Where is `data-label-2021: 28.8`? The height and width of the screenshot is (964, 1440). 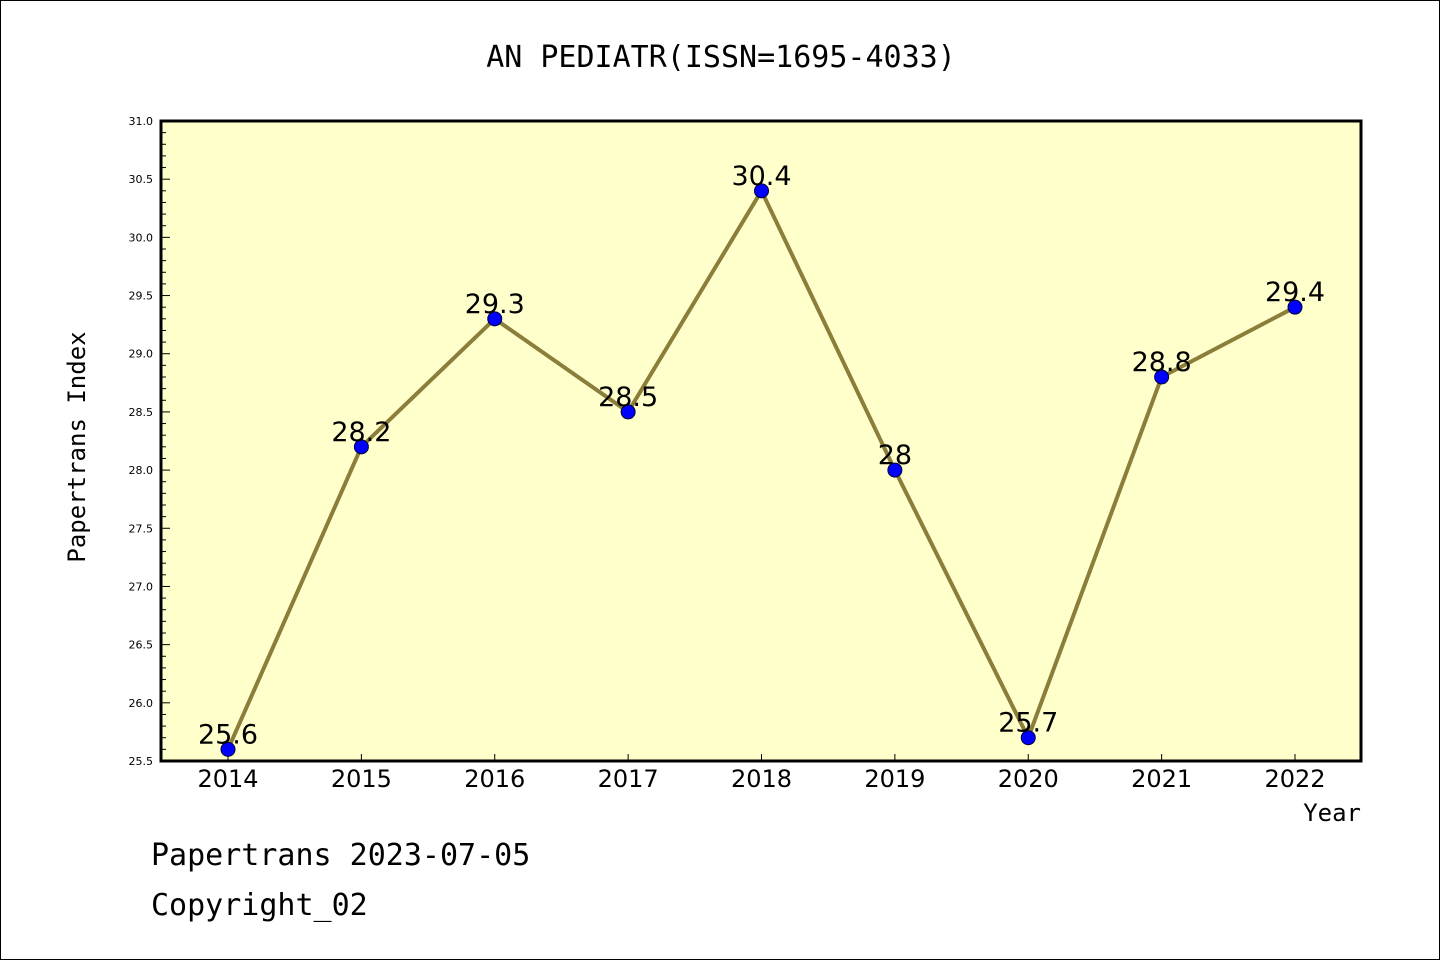 data-label-2021: 28.8 is located at coordinates (1162, 362).